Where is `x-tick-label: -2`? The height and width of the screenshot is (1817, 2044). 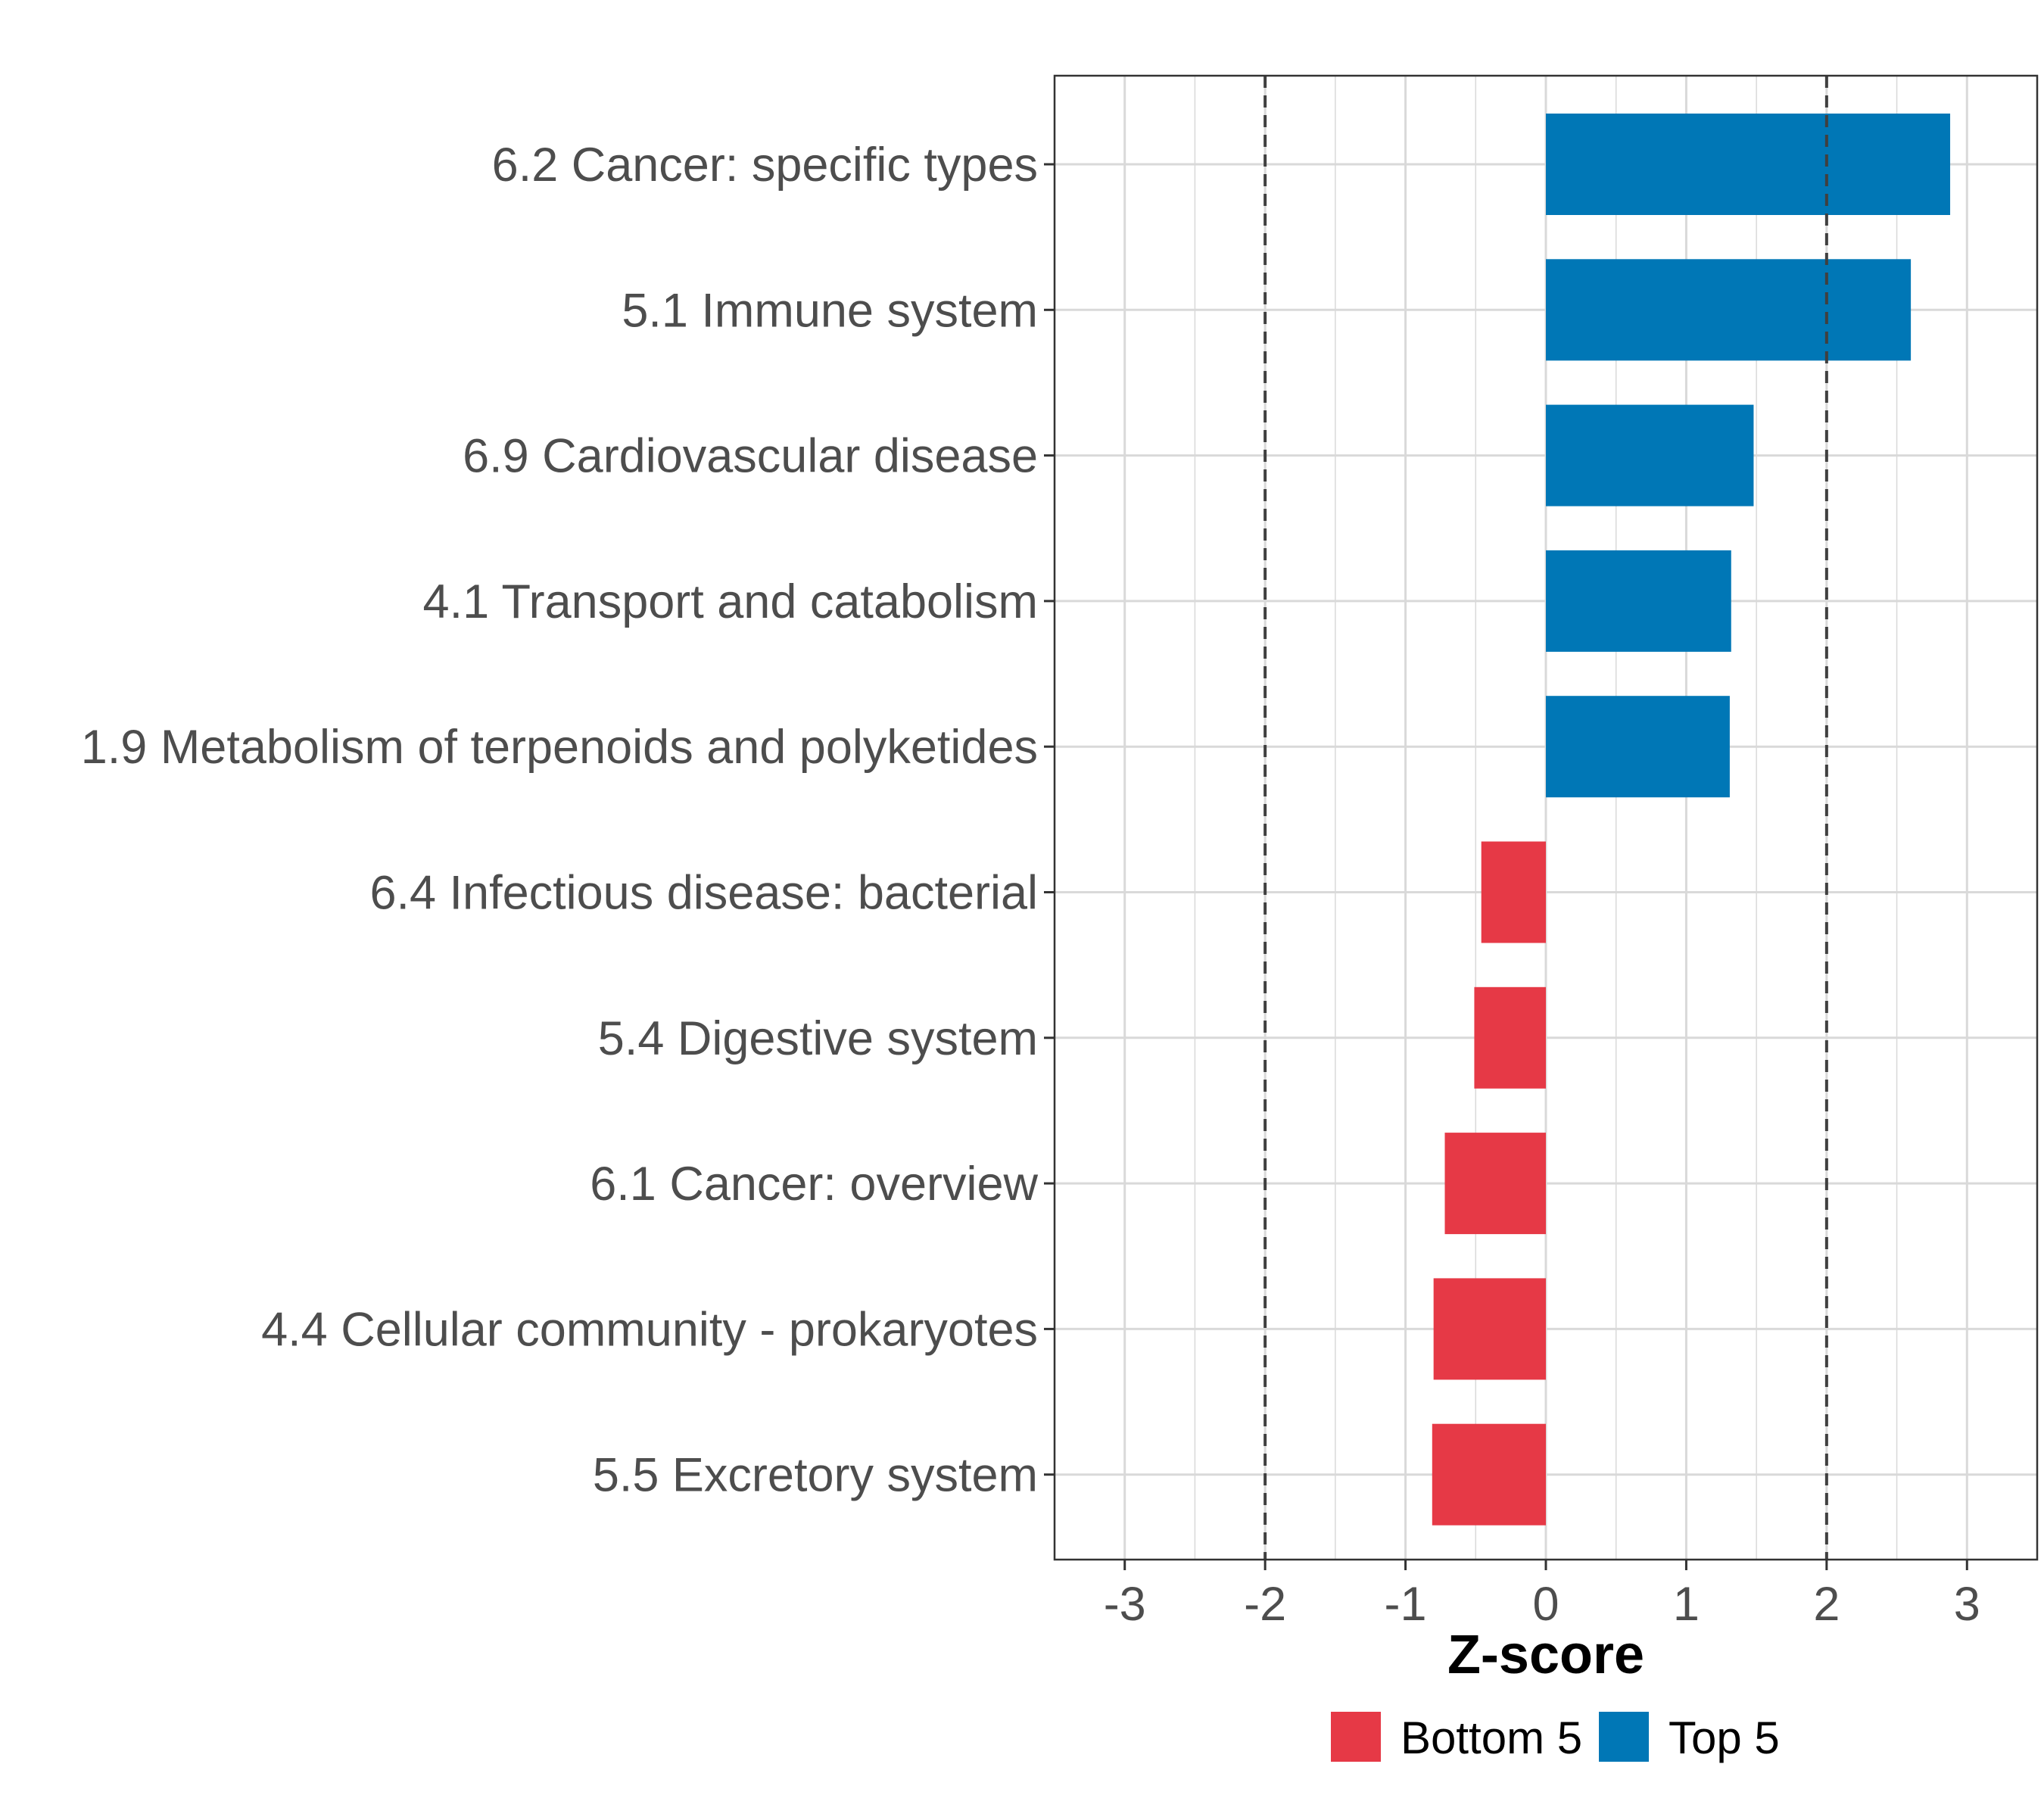
x-tick-label: -2 is located at coordinates (1265, 1604).